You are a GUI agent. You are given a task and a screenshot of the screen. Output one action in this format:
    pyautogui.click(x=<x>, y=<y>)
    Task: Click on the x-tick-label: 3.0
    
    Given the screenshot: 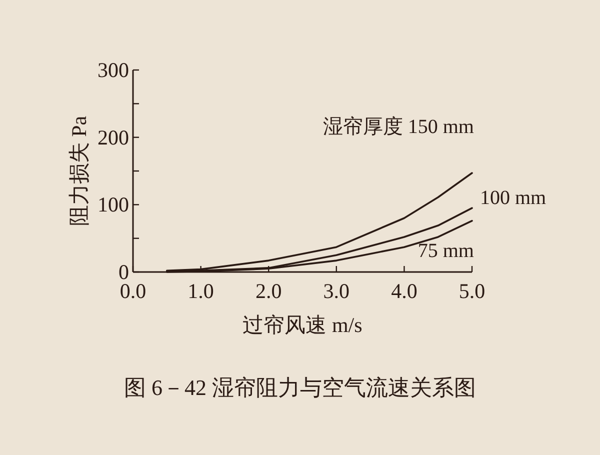 What is the action you would take?
    pyautogui.click(x=336, y=291)
    